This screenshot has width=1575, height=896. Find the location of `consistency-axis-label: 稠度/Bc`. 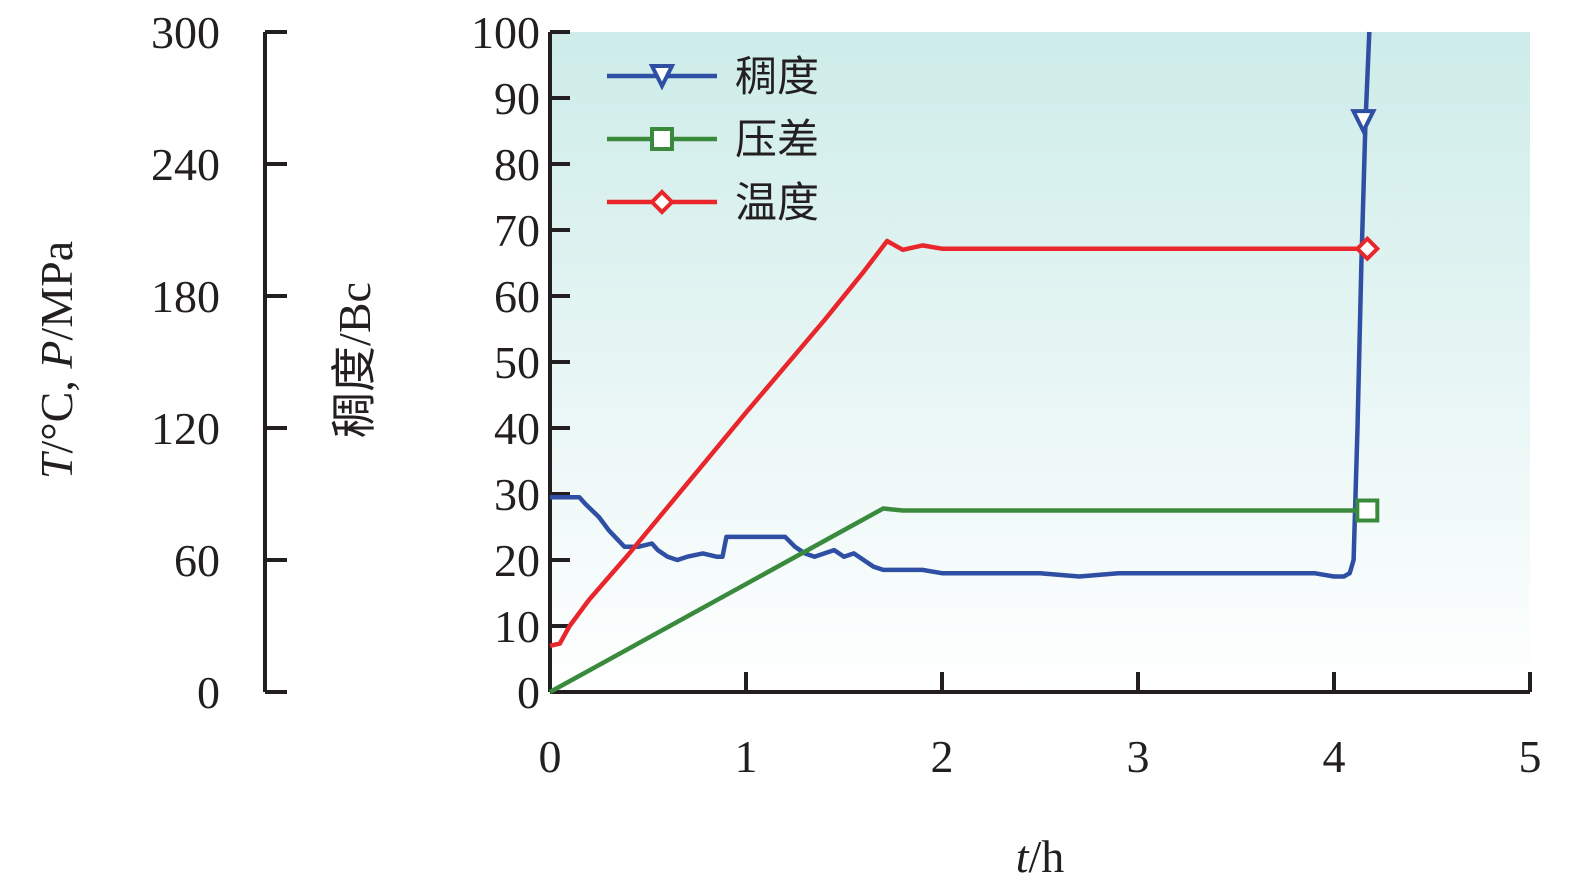

consistency-axis-label: 稠度/Bc is located at coordinates (354, 360).